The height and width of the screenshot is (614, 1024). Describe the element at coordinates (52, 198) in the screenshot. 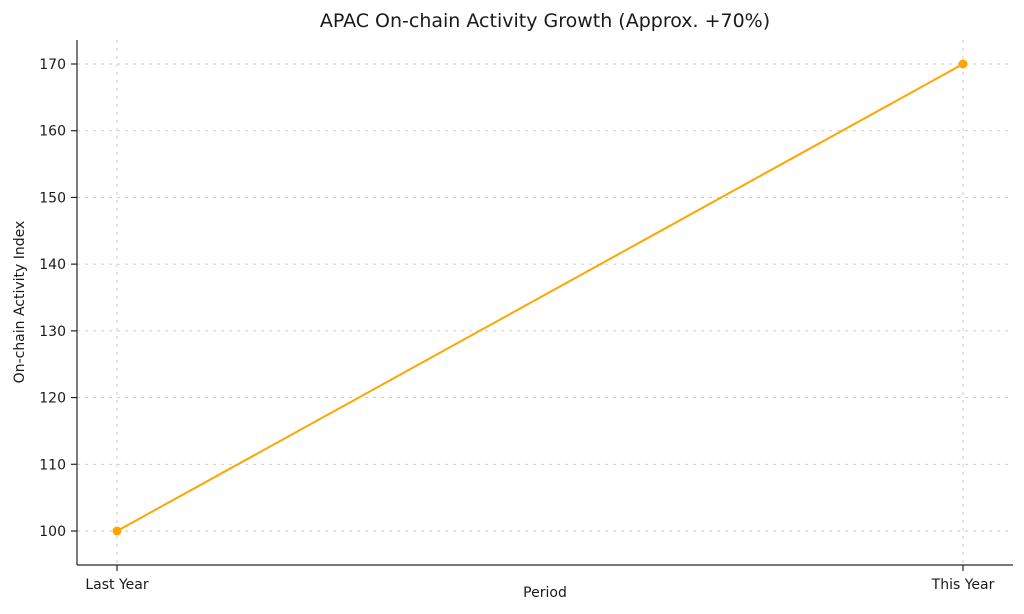

I see `y-tick-label: 150` at that location.